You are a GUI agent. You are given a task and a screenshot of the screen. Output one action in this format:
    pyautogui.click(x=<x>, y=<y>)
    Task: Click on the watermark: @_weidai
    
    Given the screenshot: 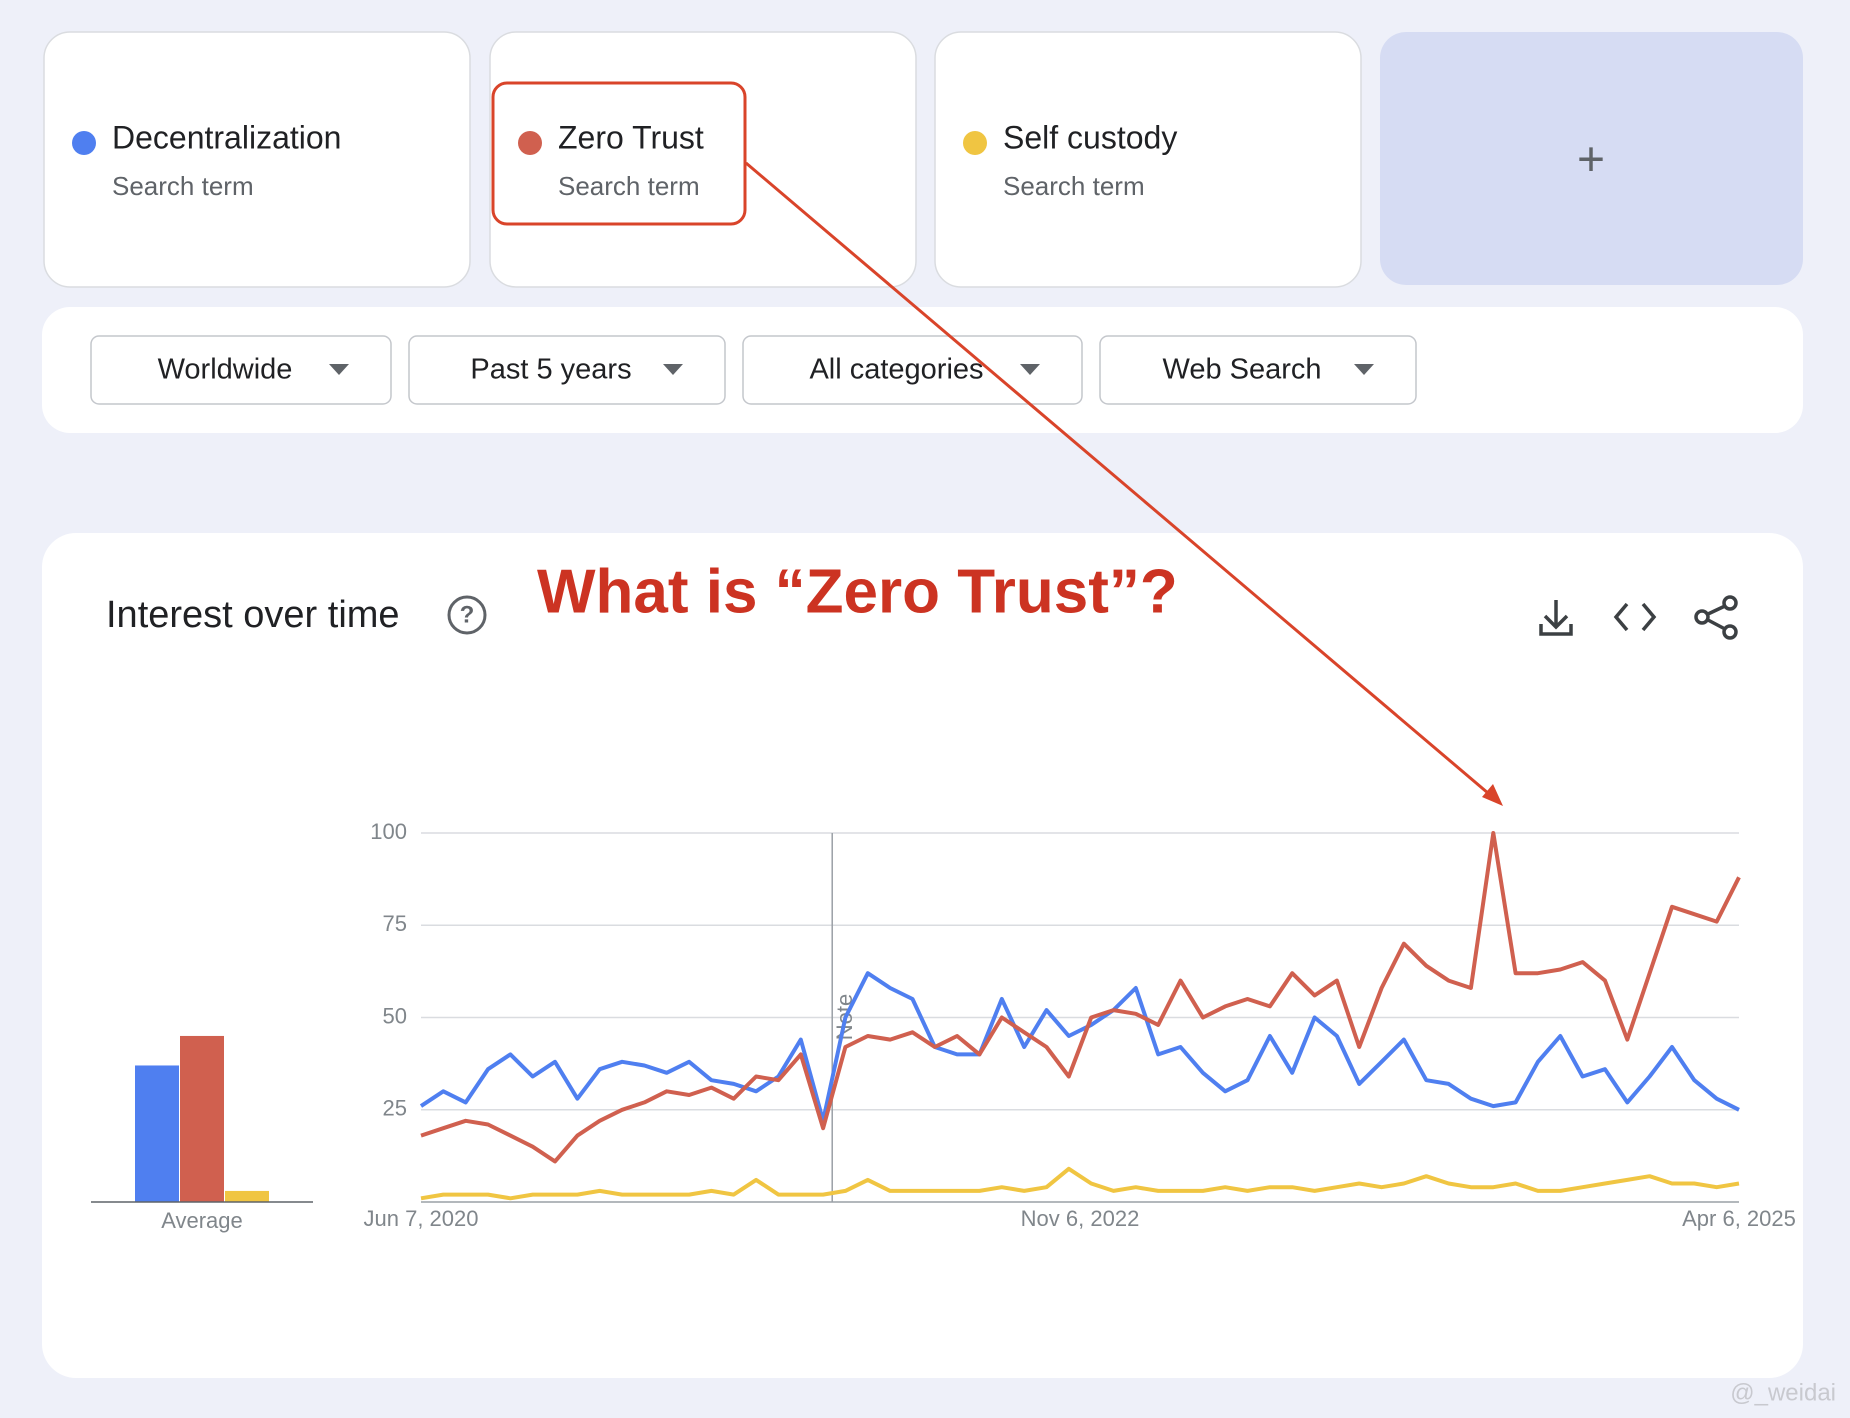 What is the action you would take?
    pyautogui.click(x=1783, y=1392)
    